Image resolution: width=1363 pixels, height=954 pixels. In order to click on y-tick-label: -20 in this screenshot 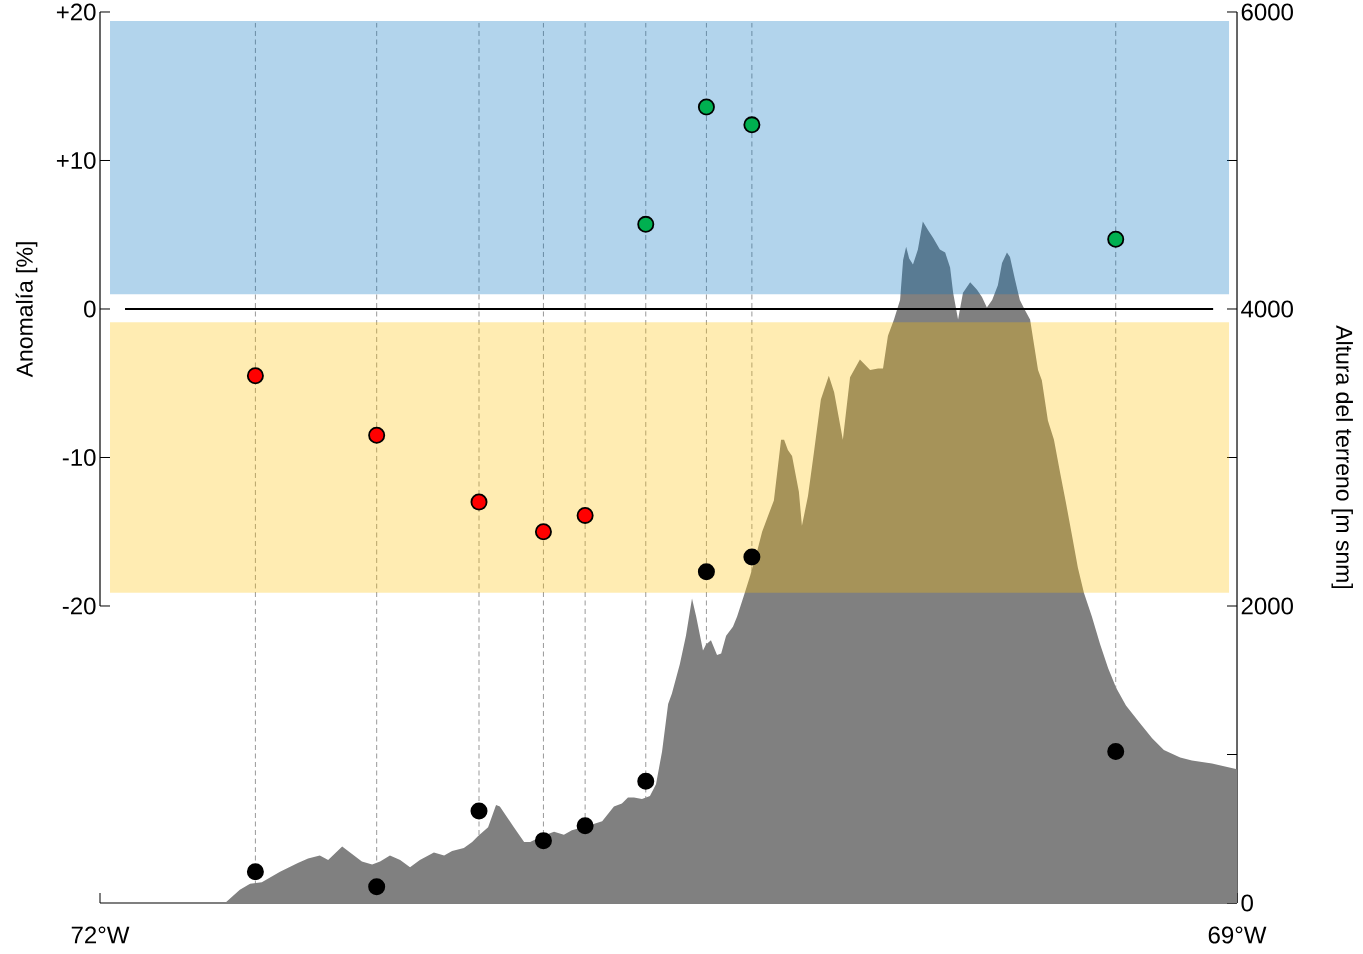, I will do `click(79, 606)`.